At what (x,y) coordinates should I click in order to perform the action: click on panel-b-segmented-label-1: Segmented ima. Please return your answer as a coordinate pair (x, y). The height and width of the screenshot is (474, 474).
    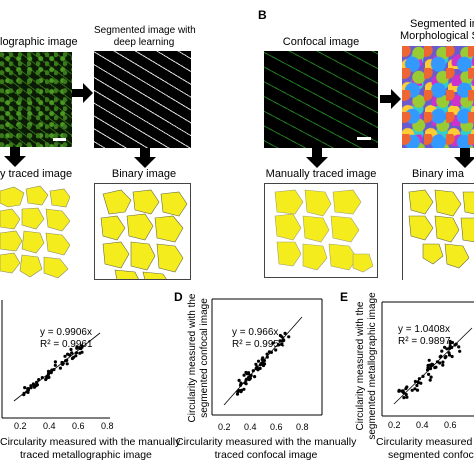
    Looking at the image, I should click on (442, 24).